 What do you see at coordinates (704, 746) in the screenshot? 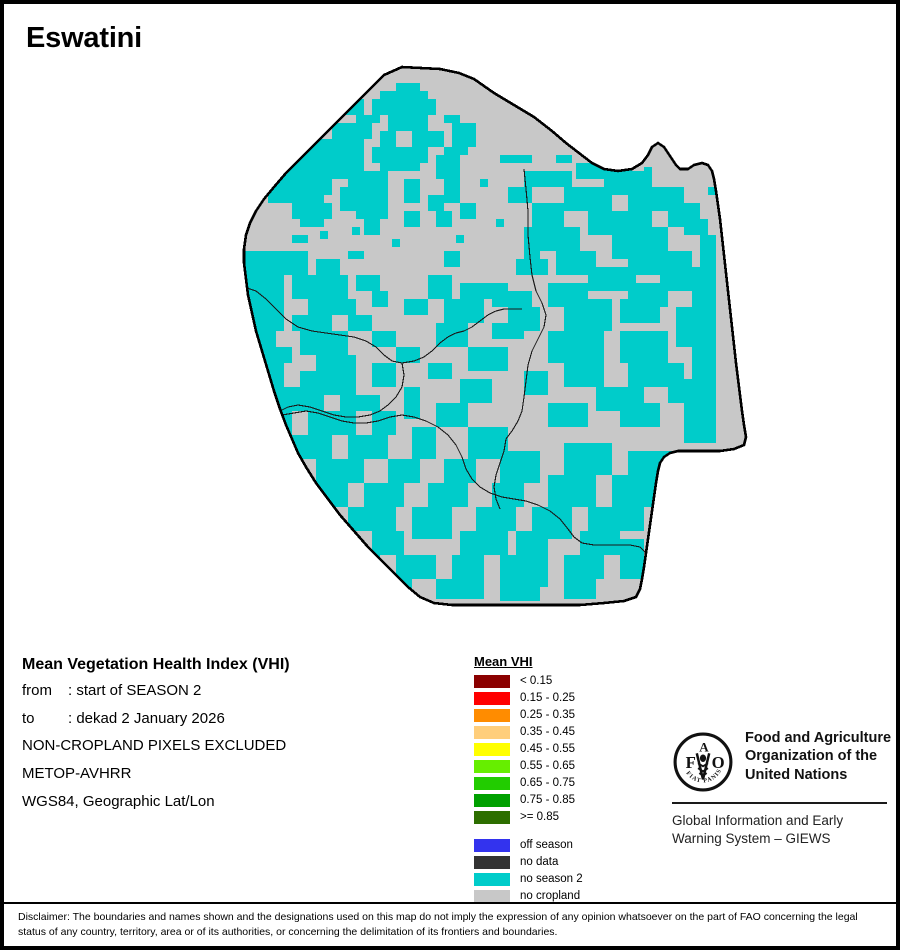
I see `svg-text: A` at bounding box center [704, 746].